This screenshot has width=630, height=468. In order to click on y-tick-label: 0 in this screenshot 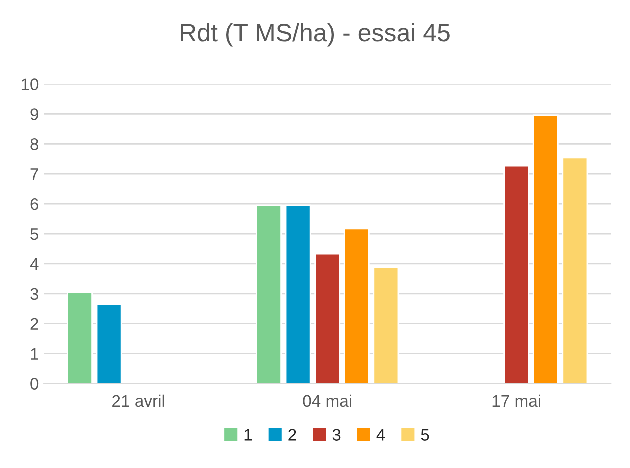, I will do `click(34, 384)`.